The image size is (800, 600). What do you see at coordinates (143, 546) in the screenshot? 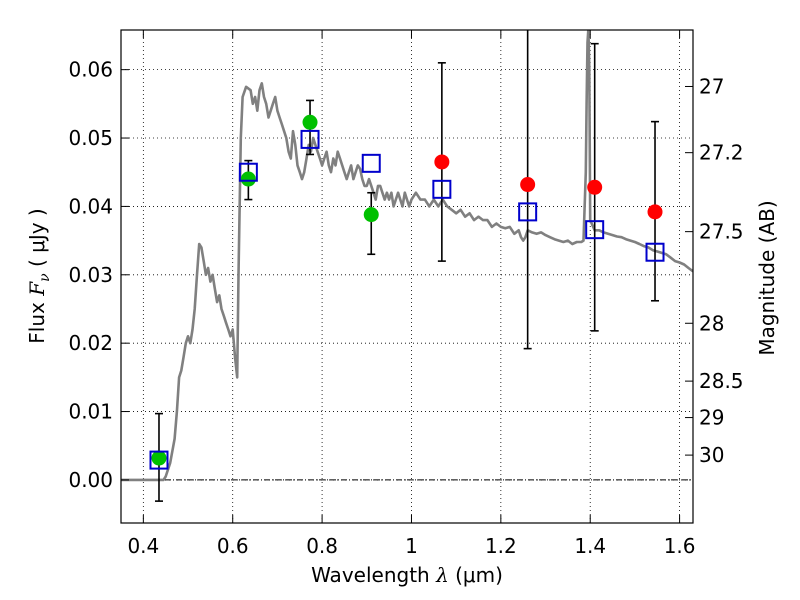
I see `x-tick-label: 0.4` at bounding box center [143, 546].